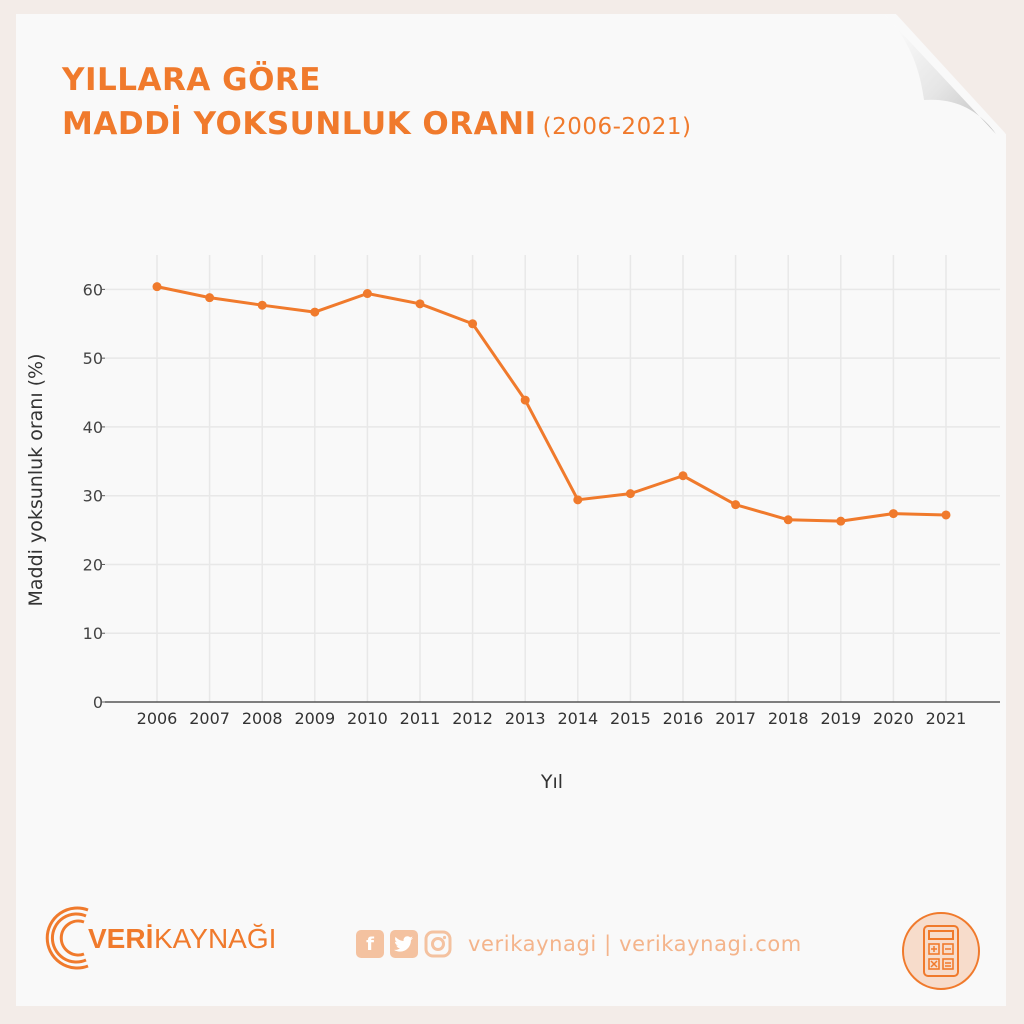  What do you see at coordinates (370, 944) in the screenshot?
I see `facebook-icon: f` at bounding box center [370, 944].